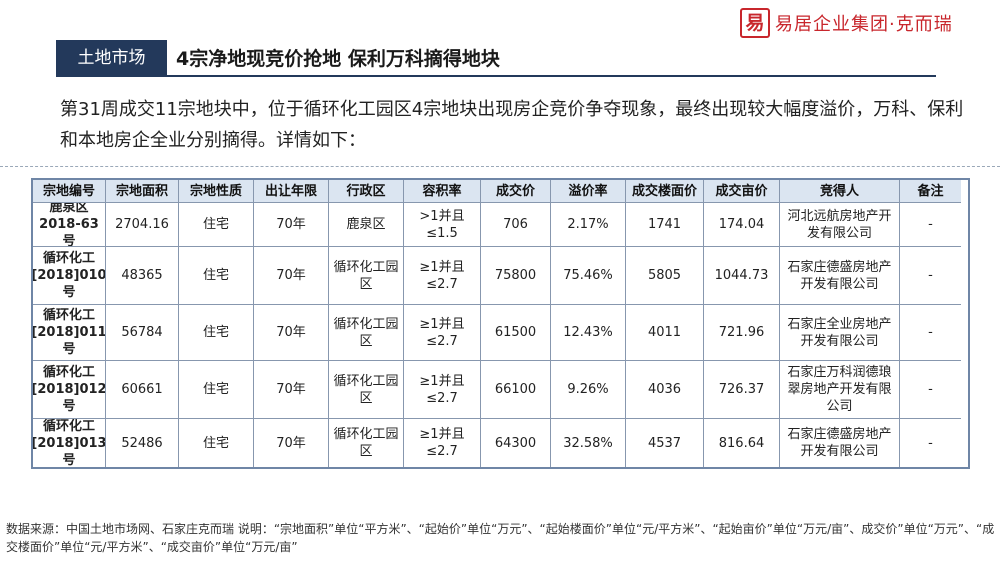 Image resolution: width=1000 pixels, height=562 pixels. What do you see at coordinates (69, 276) in the screenshot?
I see `table-cell-parcel-id: 循环化工[2018]010号` at bounding box center [69, 276].